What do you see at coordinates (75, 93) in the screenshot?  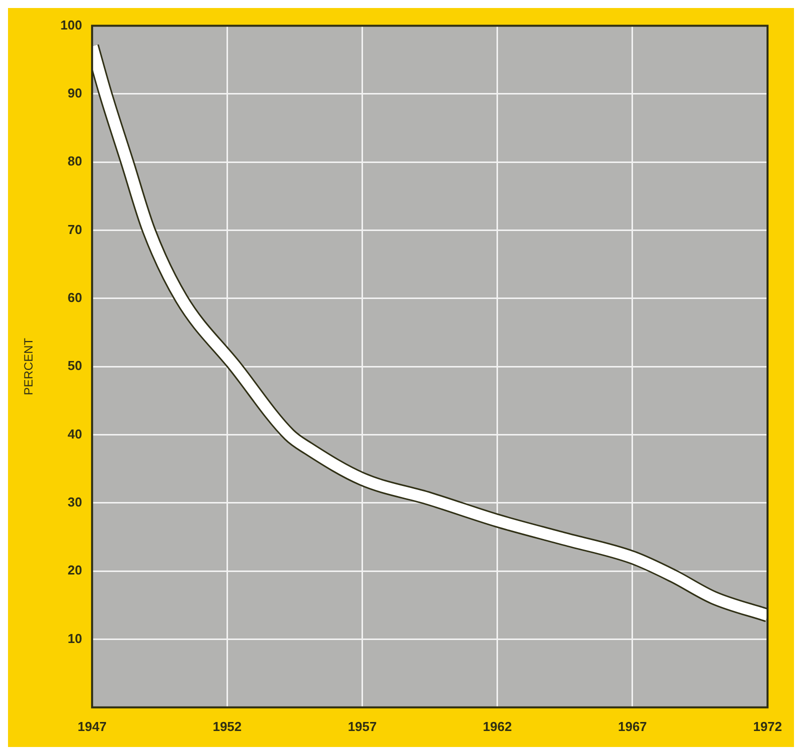 I see `y-tick-label: 90` at bounding box center [75, 93].